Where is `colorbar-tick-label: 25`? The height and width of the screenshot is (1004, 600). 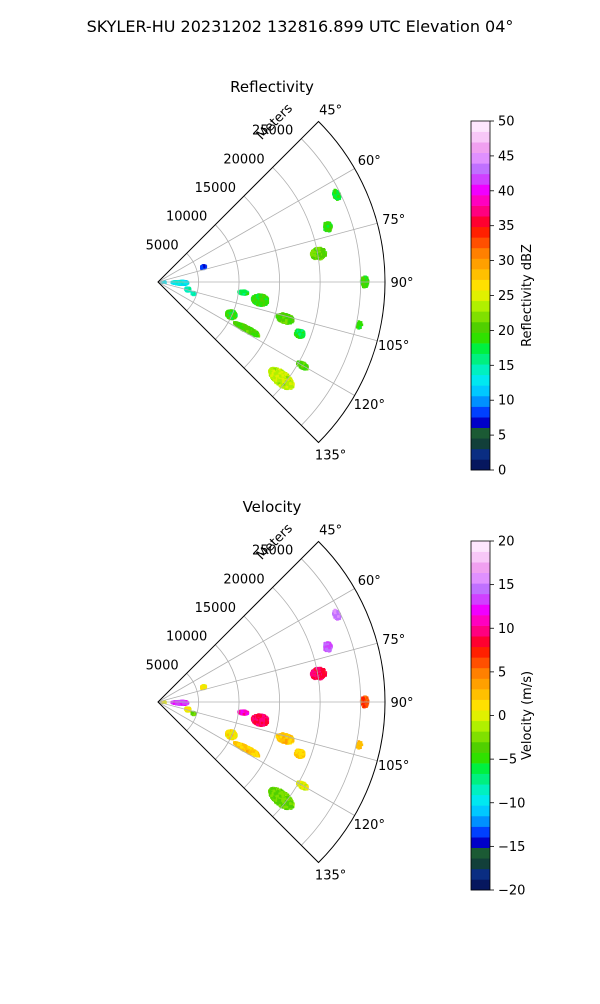
colorbar-tick-label: 25 is located at coordinates (506, 296).